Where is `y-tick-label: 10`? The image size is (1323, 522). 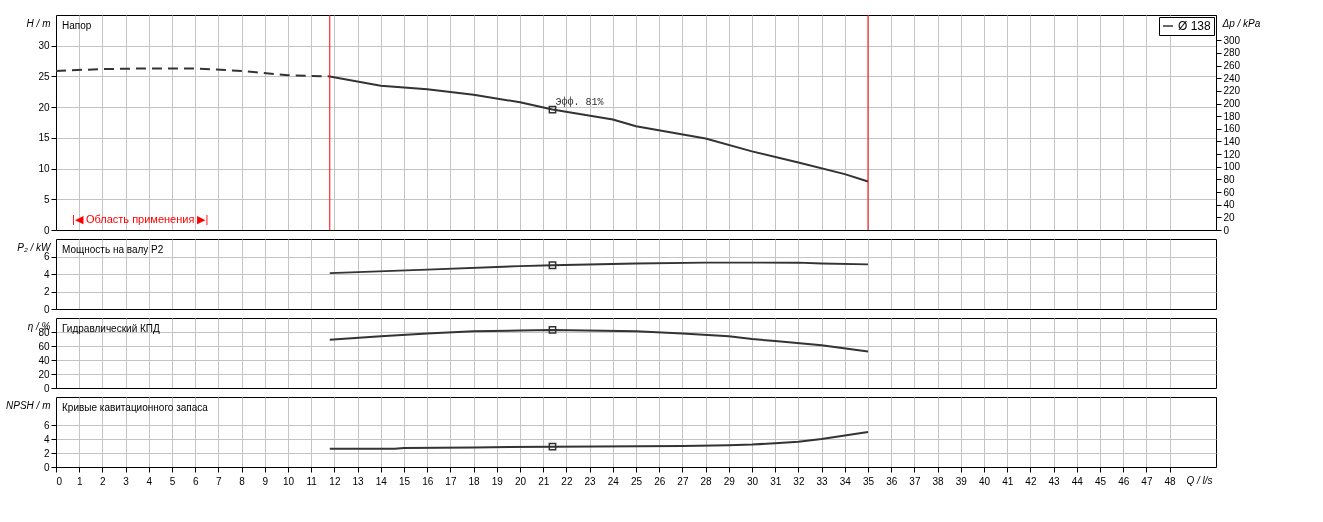 y-tick-label: 10 is located at coordinates (44, 169).